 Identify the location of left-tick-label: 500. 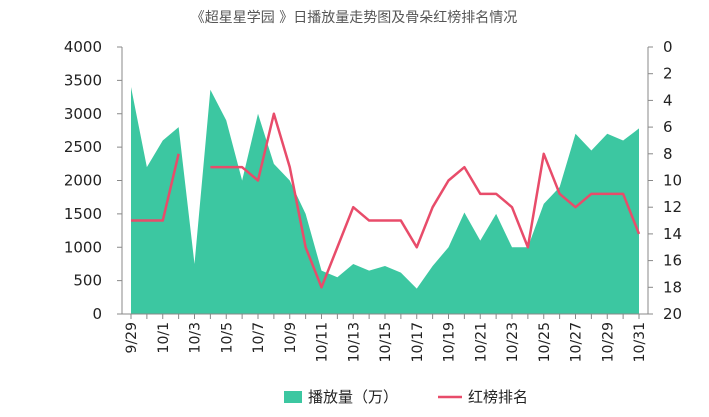
(87, 281).